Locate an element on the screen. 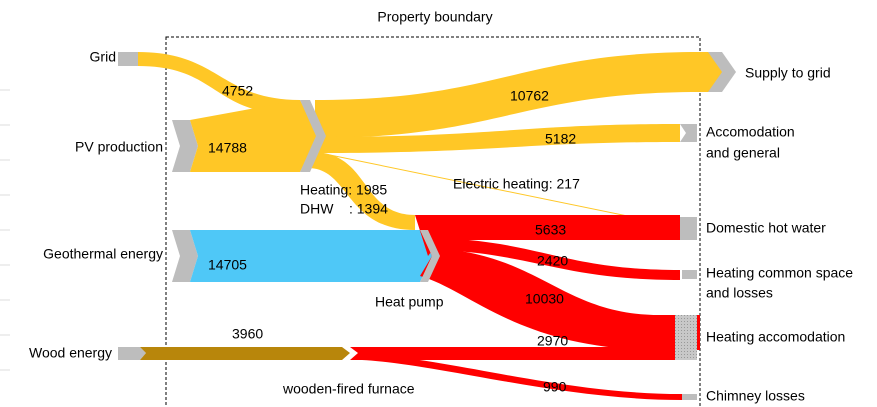 This screenshot has height=407, width=877. electric-heating-line is located at coordinates (486, 187).